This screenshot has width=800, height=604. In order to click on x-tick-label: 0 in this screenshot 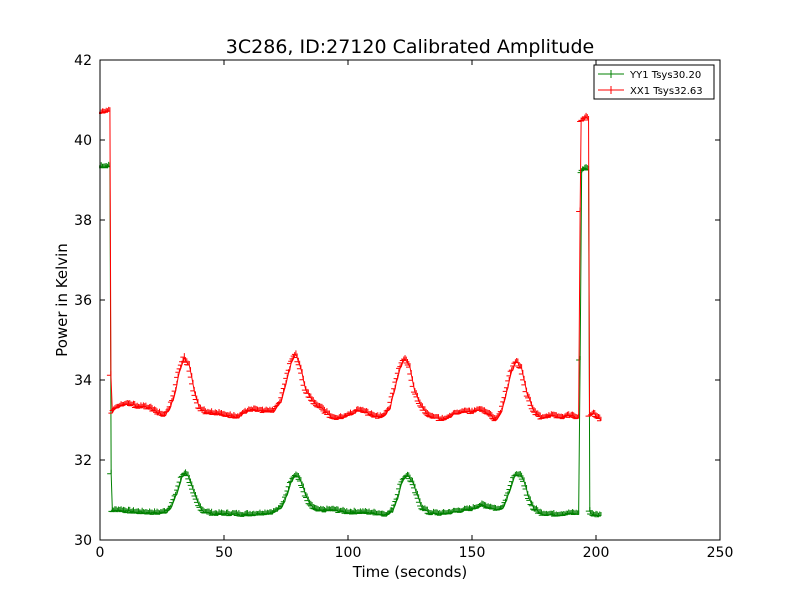, I will do `click(100, 553)`.